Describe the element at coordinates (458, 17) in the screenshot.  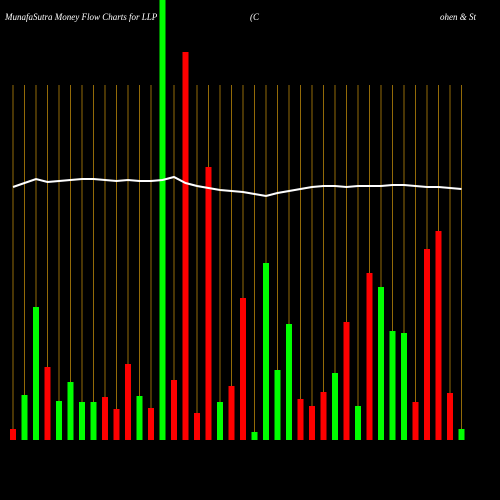
I see `chart-title-part: ohen & St` at that location.